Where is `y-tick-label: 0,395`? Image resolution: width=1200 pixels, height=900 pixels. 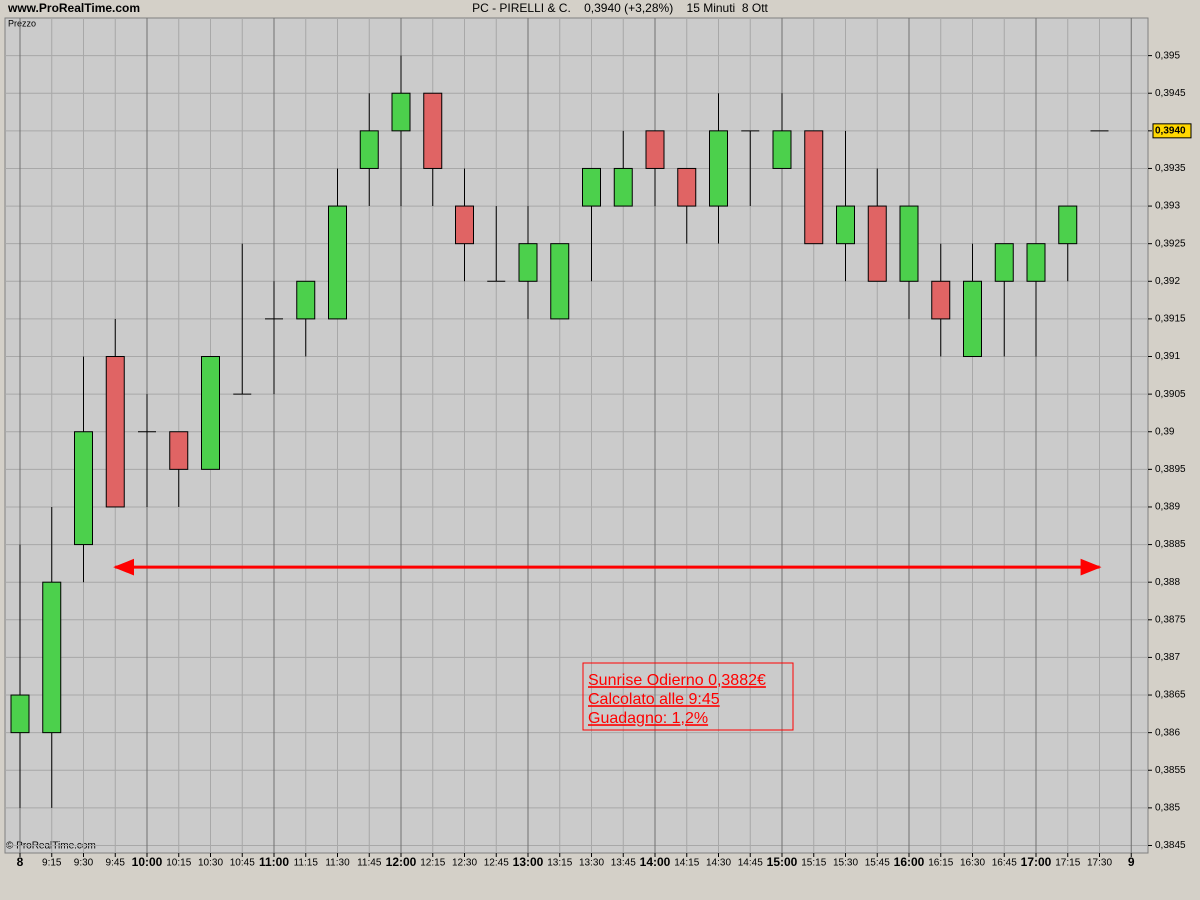
y-tick-label: 0,395 is located at coordinates (1167, 55).